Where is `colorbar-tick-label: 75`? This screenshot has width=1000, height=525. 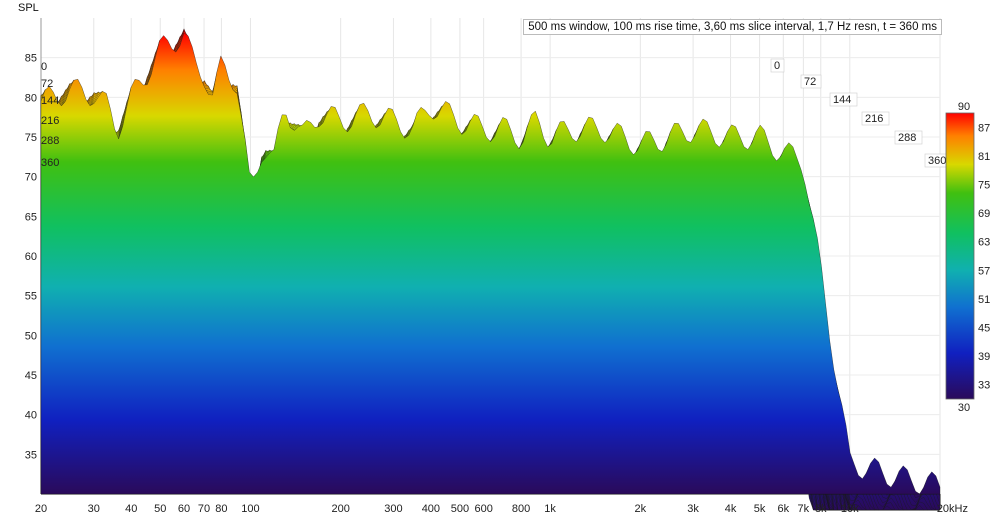 colorbar-tick-label: 75 is located at coordinates (984, 186).